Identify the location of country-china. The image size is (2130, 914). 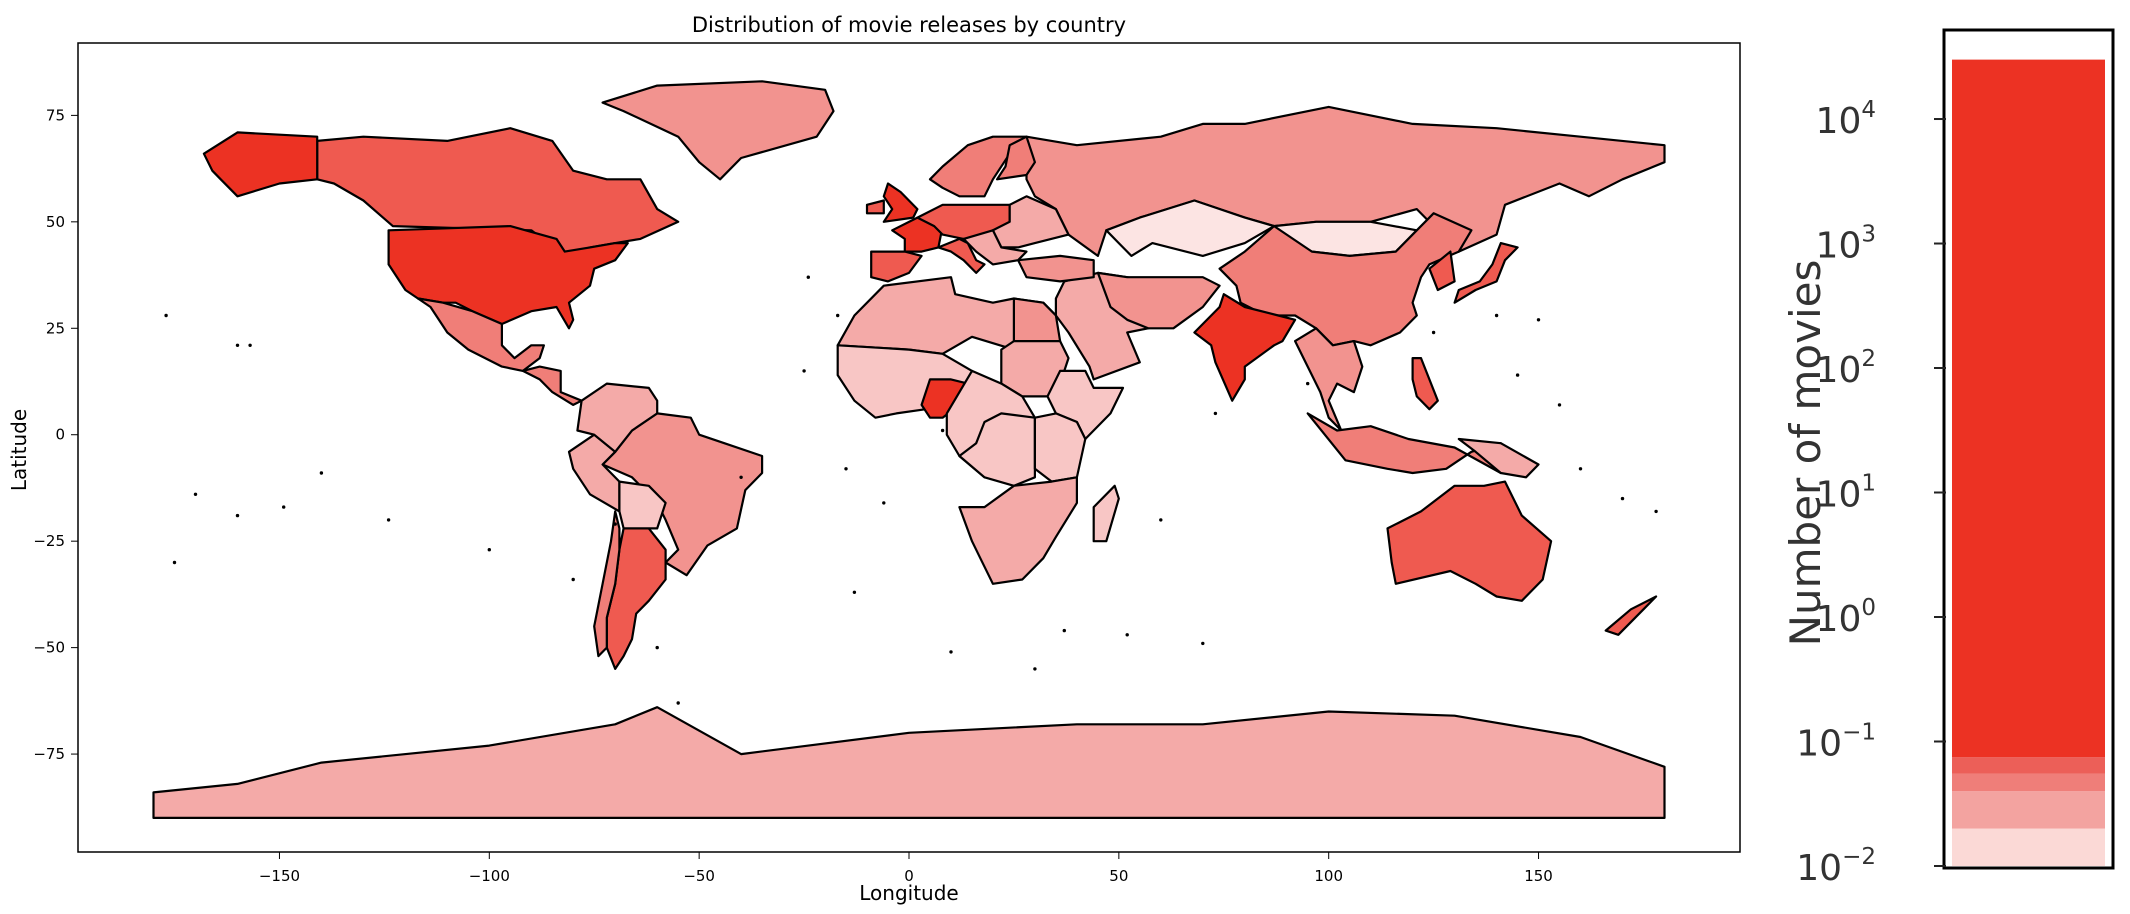
(1345, 279).